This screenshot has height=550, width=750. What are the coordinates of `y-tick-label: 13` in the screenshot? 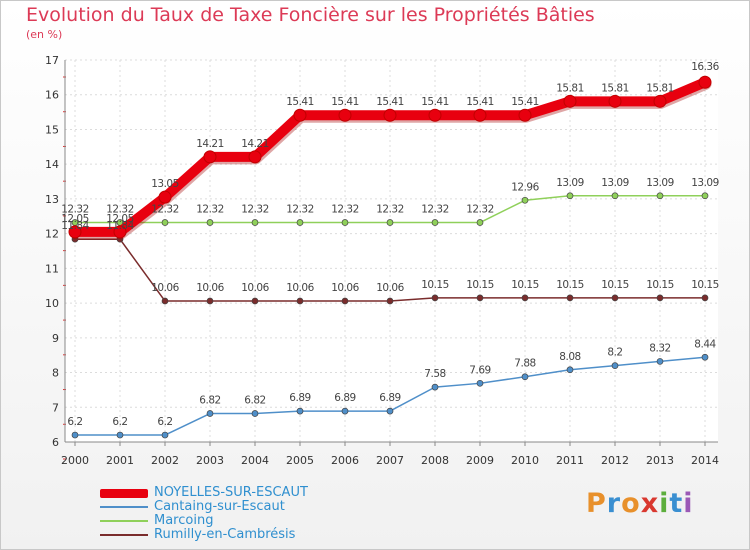 It's located at (52, 199).